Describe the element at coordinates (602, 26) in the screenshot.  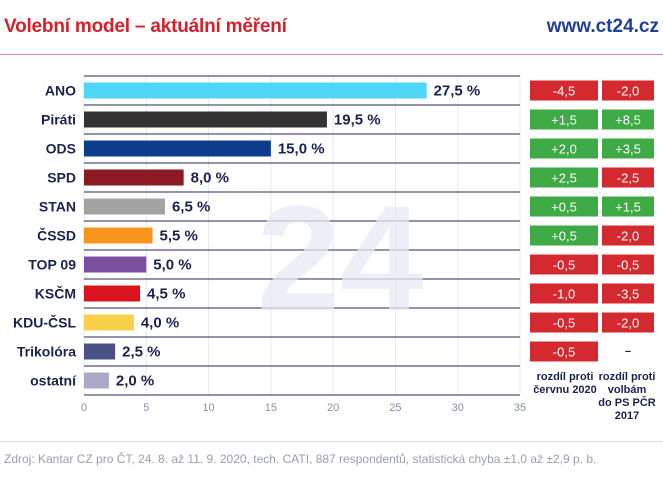
I see `site-link: www.ct24.cz` at that location.